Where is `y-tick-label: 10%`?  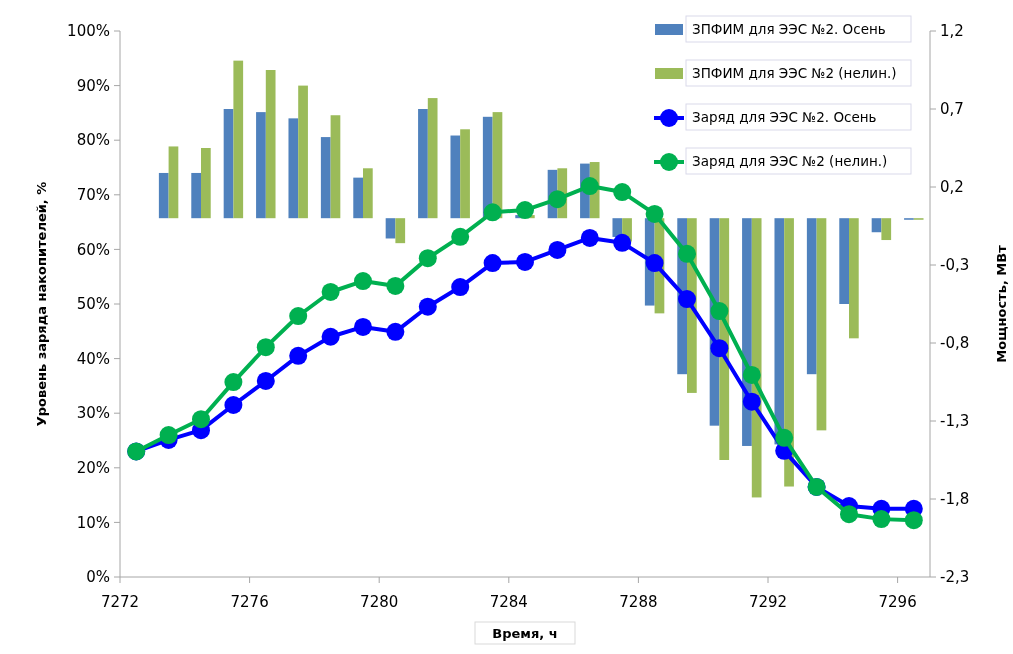
y-tick-label: 10% is located at coordinates (93, 522).